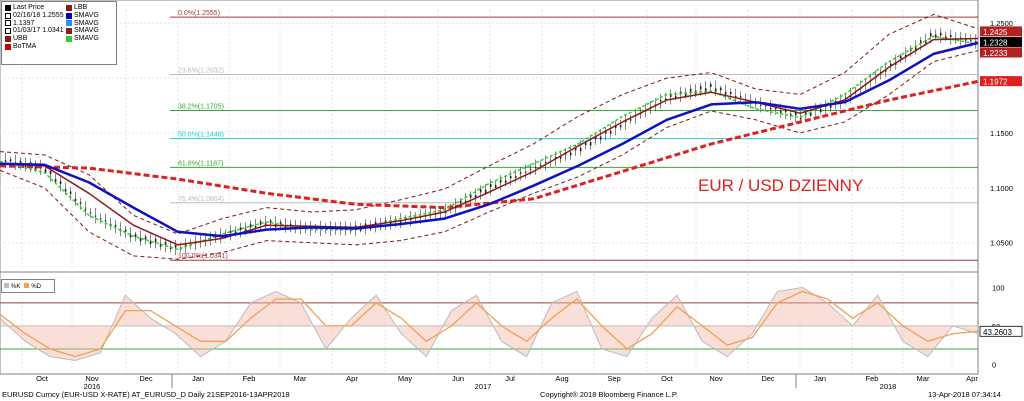 The image size is (1024, 401). What do you see at coordinates (12, 286) in the screenshot?
I see `k-legend: %K` at bounding box center [12, 286].